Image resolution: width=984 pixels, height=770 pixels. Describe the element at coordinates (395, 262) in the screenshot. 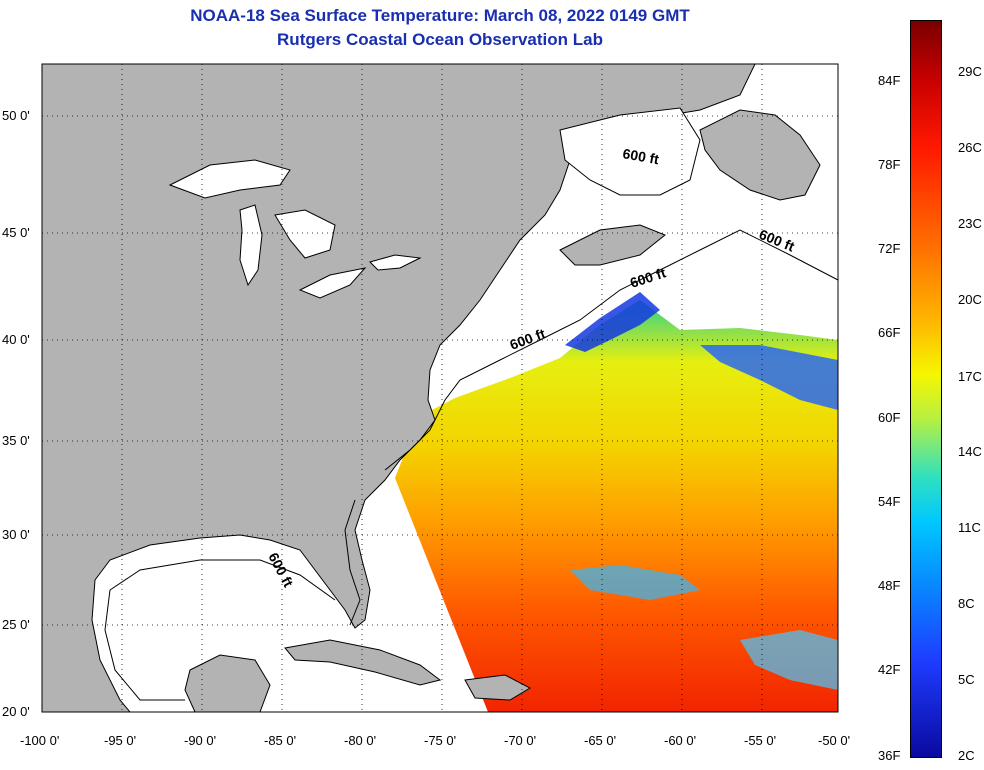

I see `lake-ontario` at that location.